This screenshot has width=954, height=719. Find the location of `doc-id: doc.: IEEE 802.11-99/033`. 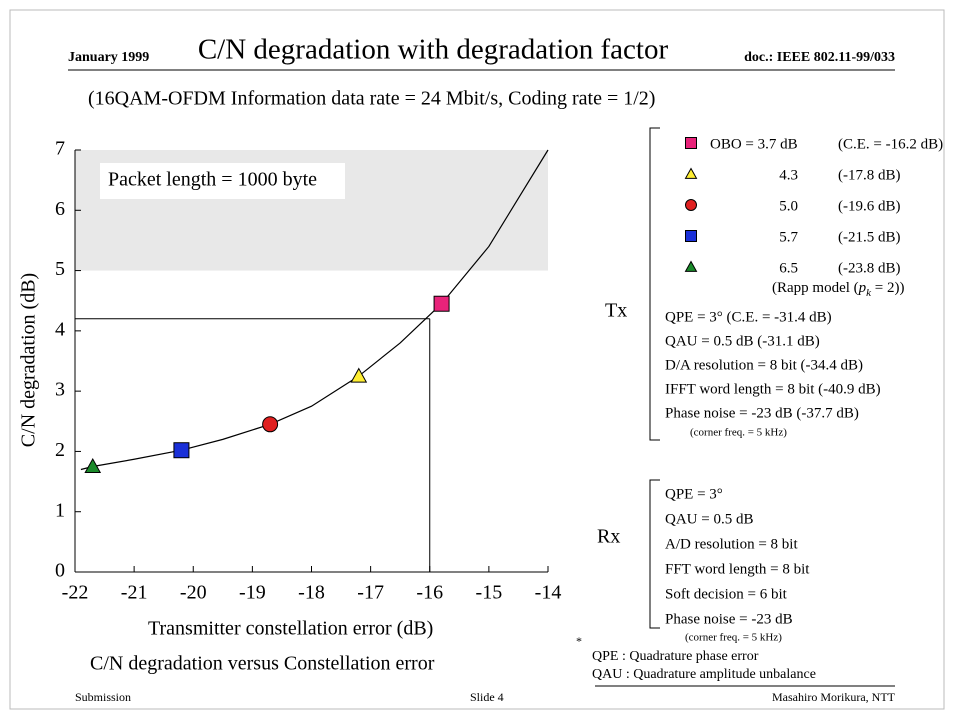

doc-id: doc.: IEEE 802.11-99/033 is located at coordinates (819, 57).